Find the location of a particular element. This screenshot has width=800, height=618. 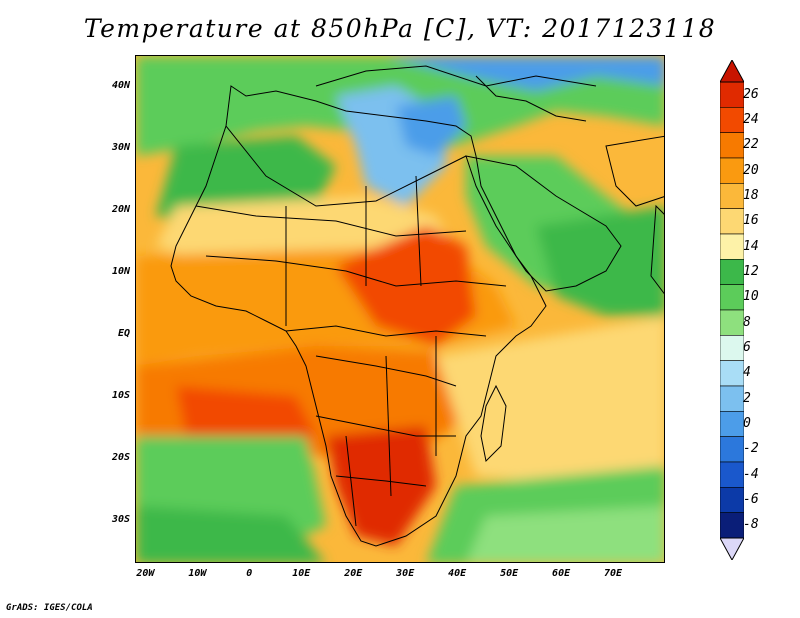

india-coast is located at coordinates (657, 249).